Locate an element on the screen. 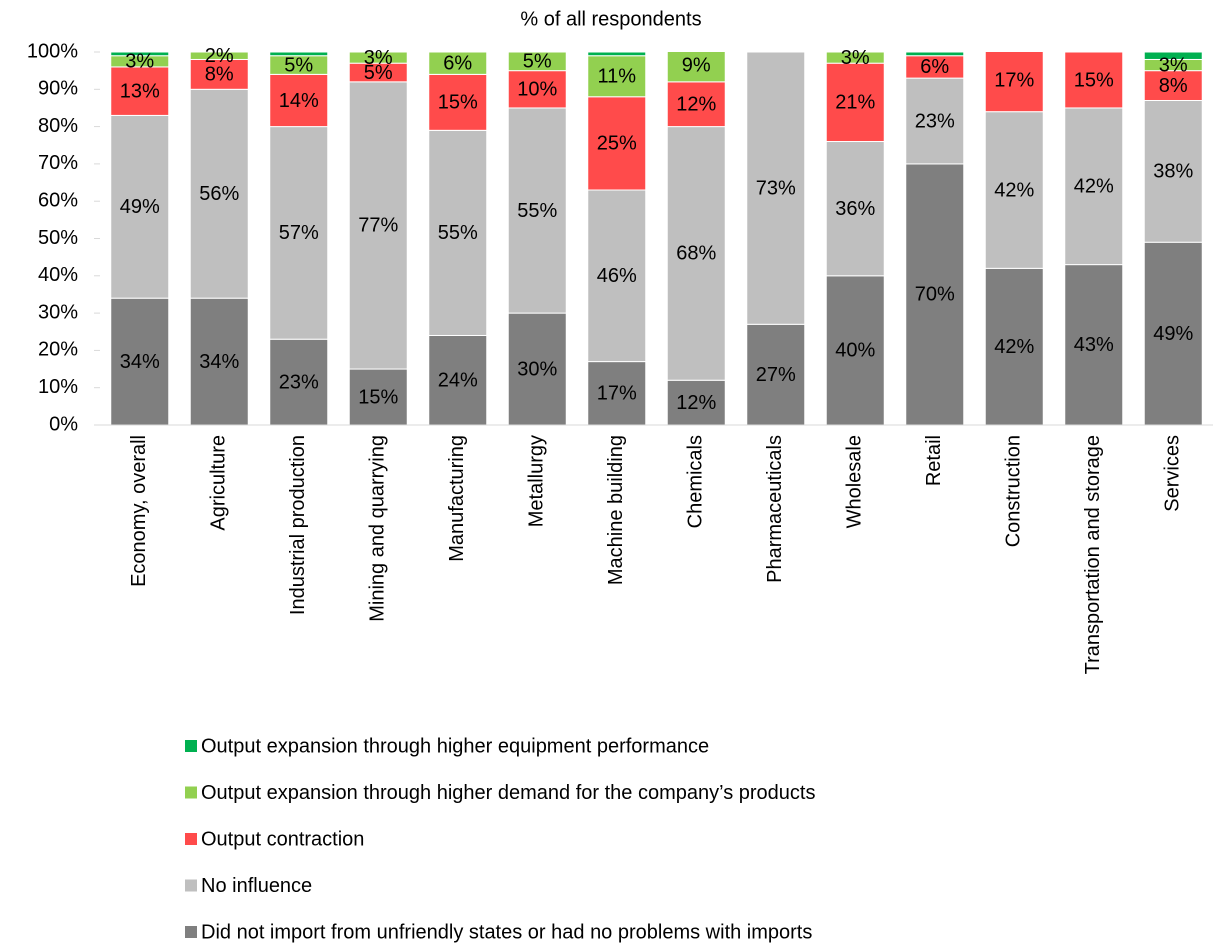 The width and height of the screenshot is (1223, 949). legend-label: Output contraction is located at coordinates (282, 839).